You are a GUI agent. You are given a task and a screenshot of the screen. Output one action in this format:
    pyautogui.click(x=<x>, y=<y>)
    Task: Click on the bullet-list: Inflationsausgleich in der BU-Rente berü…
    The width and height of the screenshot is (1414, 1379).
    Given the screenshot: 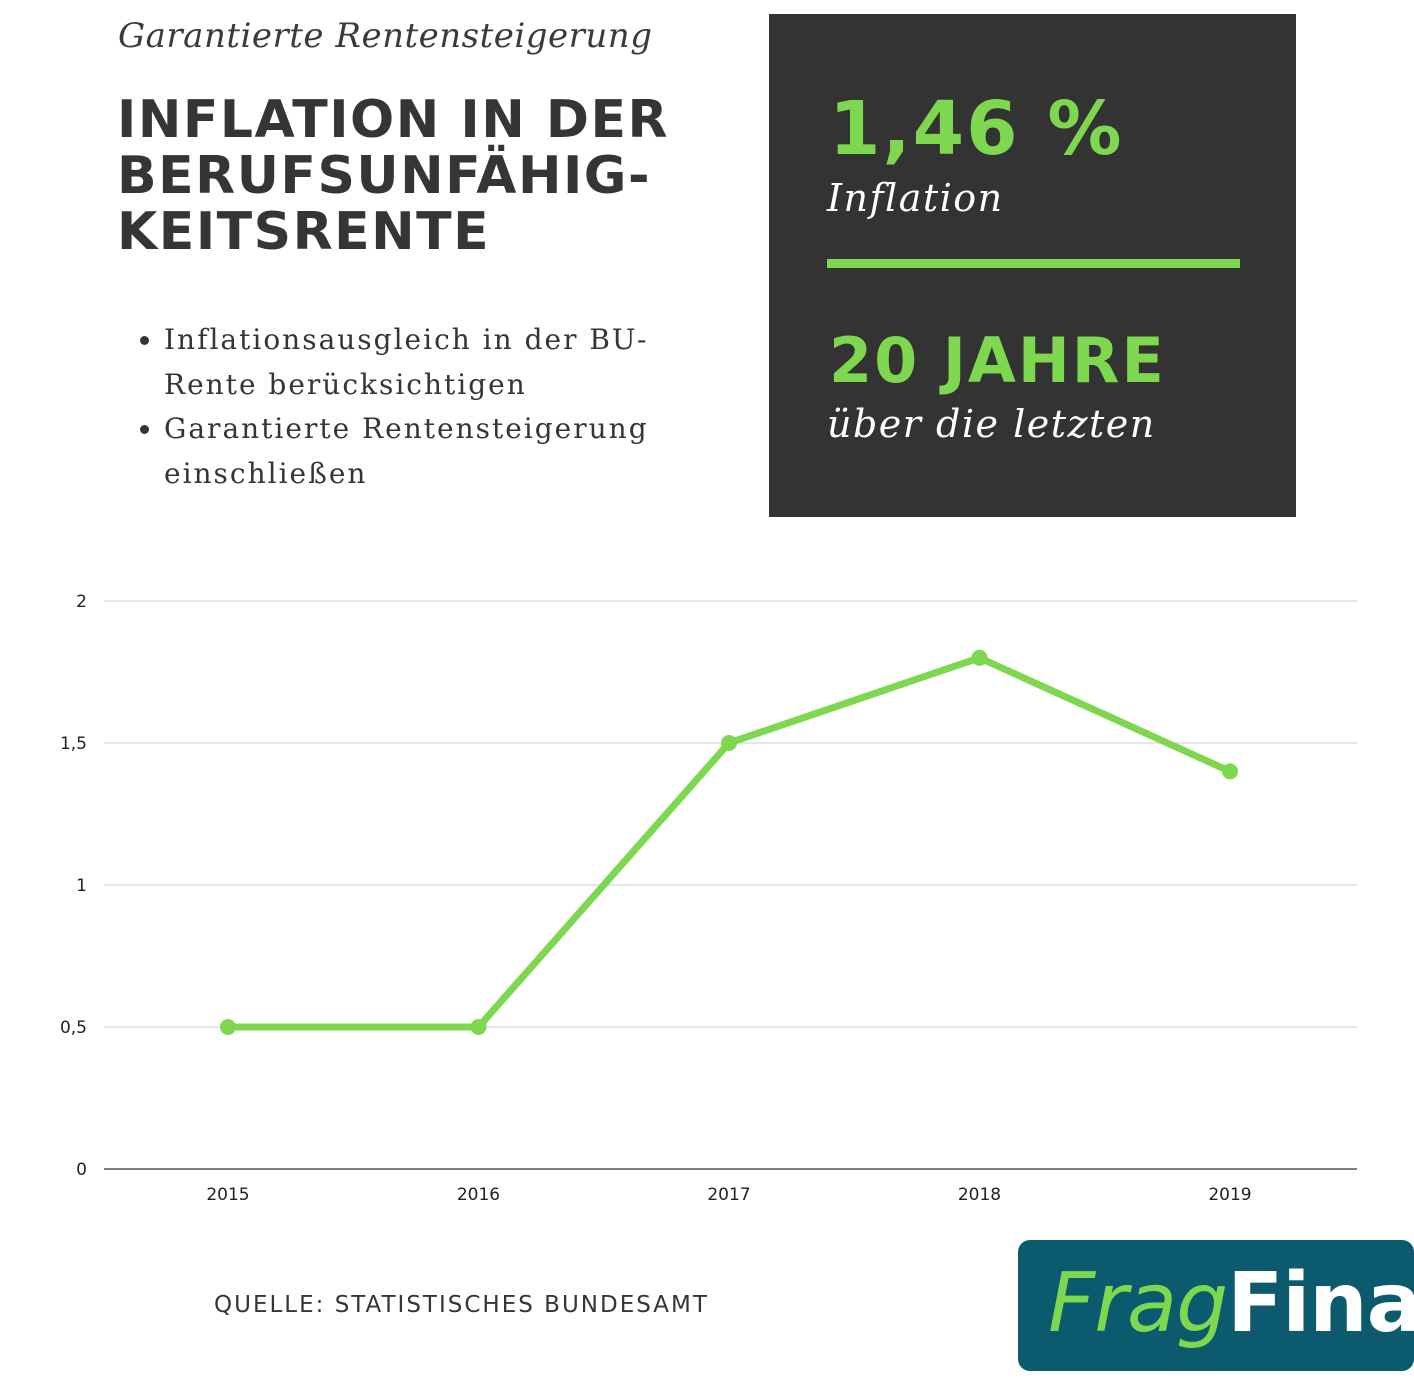 What is the action you would take?
    pyautogui.click(x=397, y=407)
    